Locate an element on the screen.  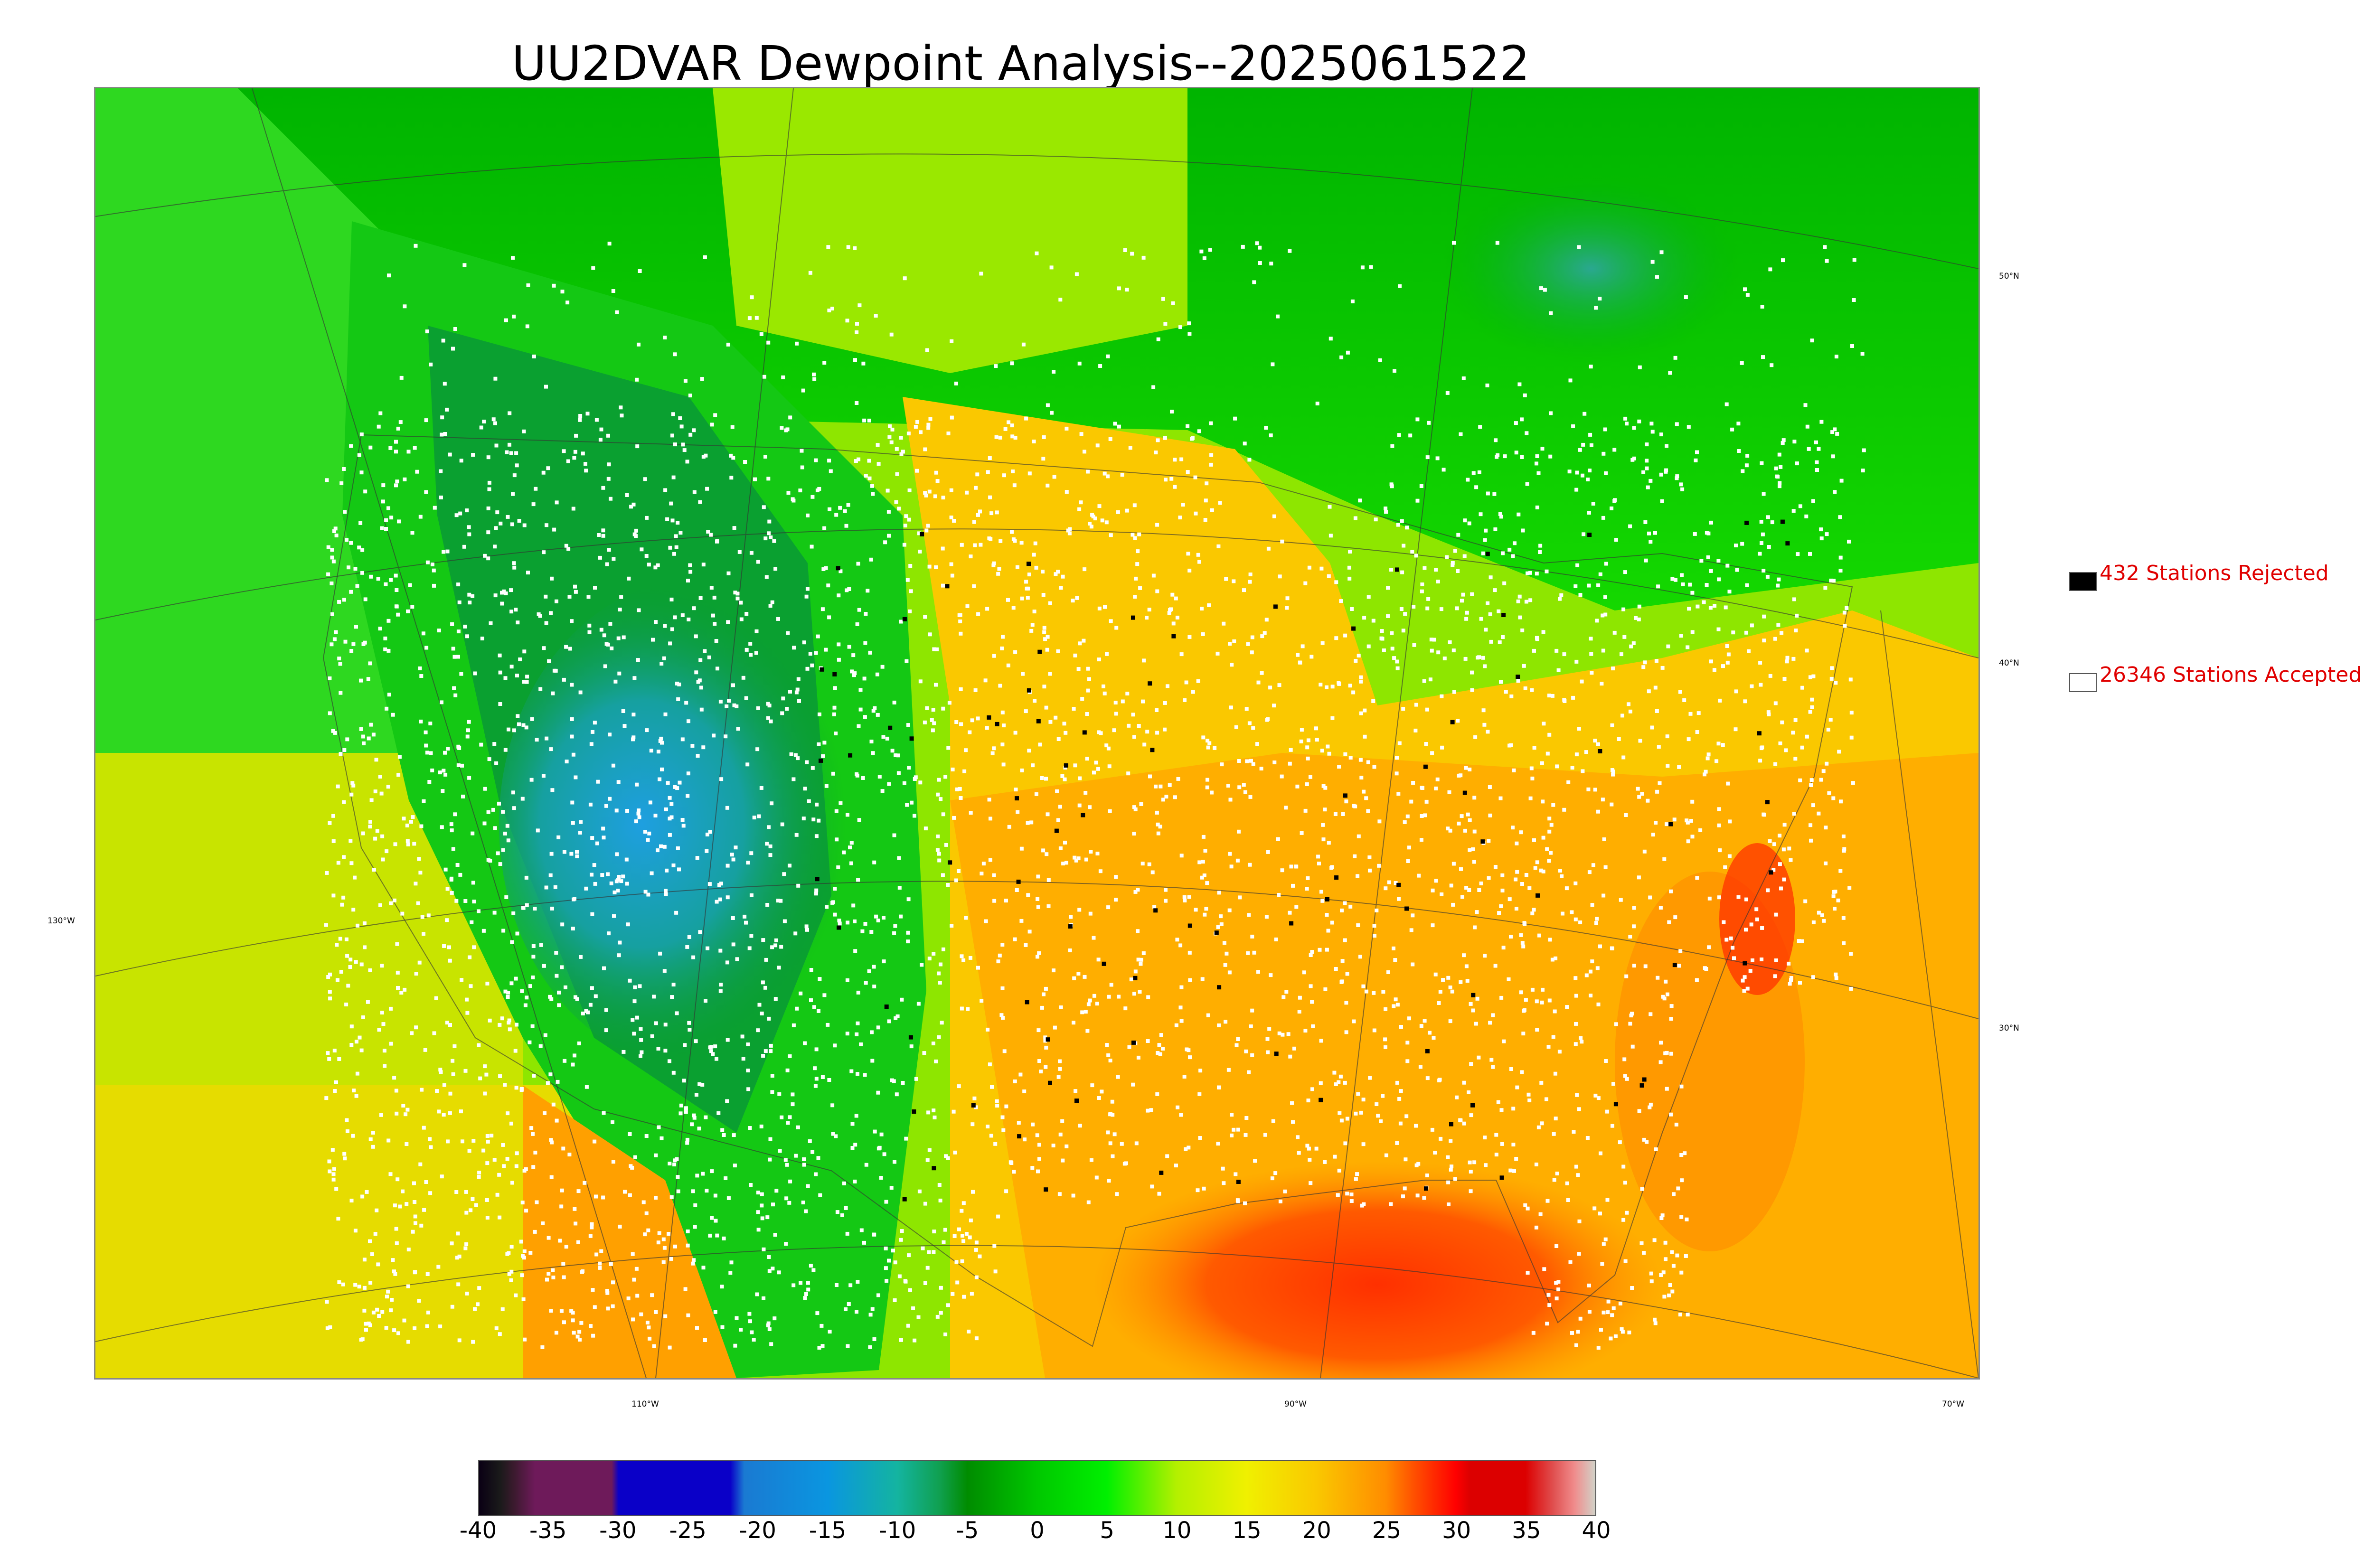
colorbar-tick-label: 40 is located at coordinates (1596, 1531).